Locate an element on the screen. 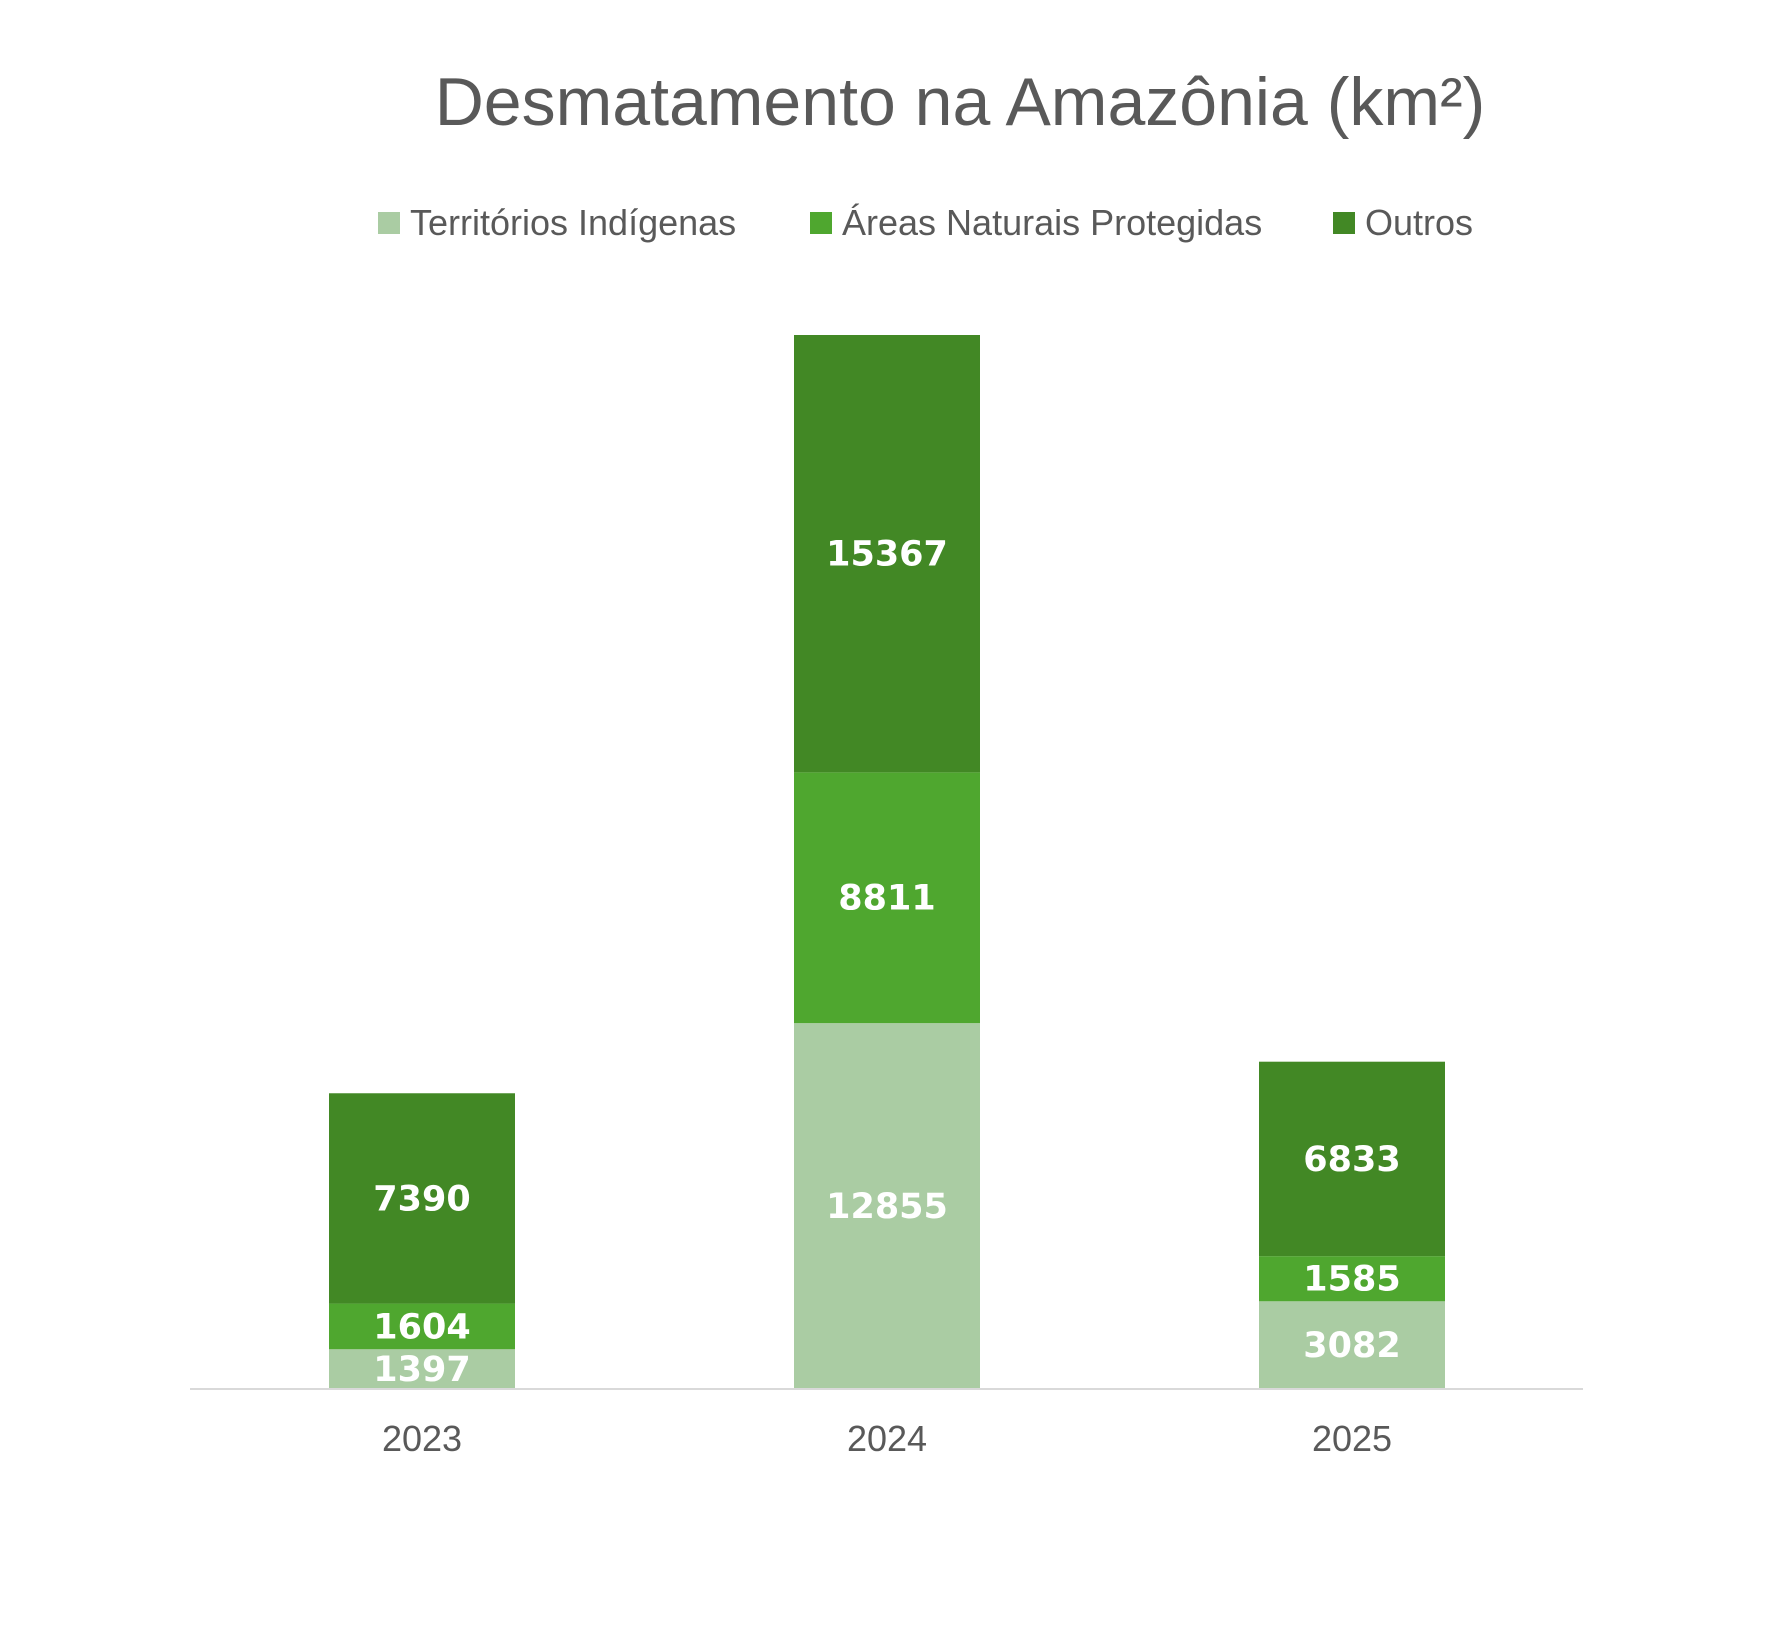 This screenshot has width=1777, height=1641. legend-label-outros: Outros is located at coordinates (1419, 222).